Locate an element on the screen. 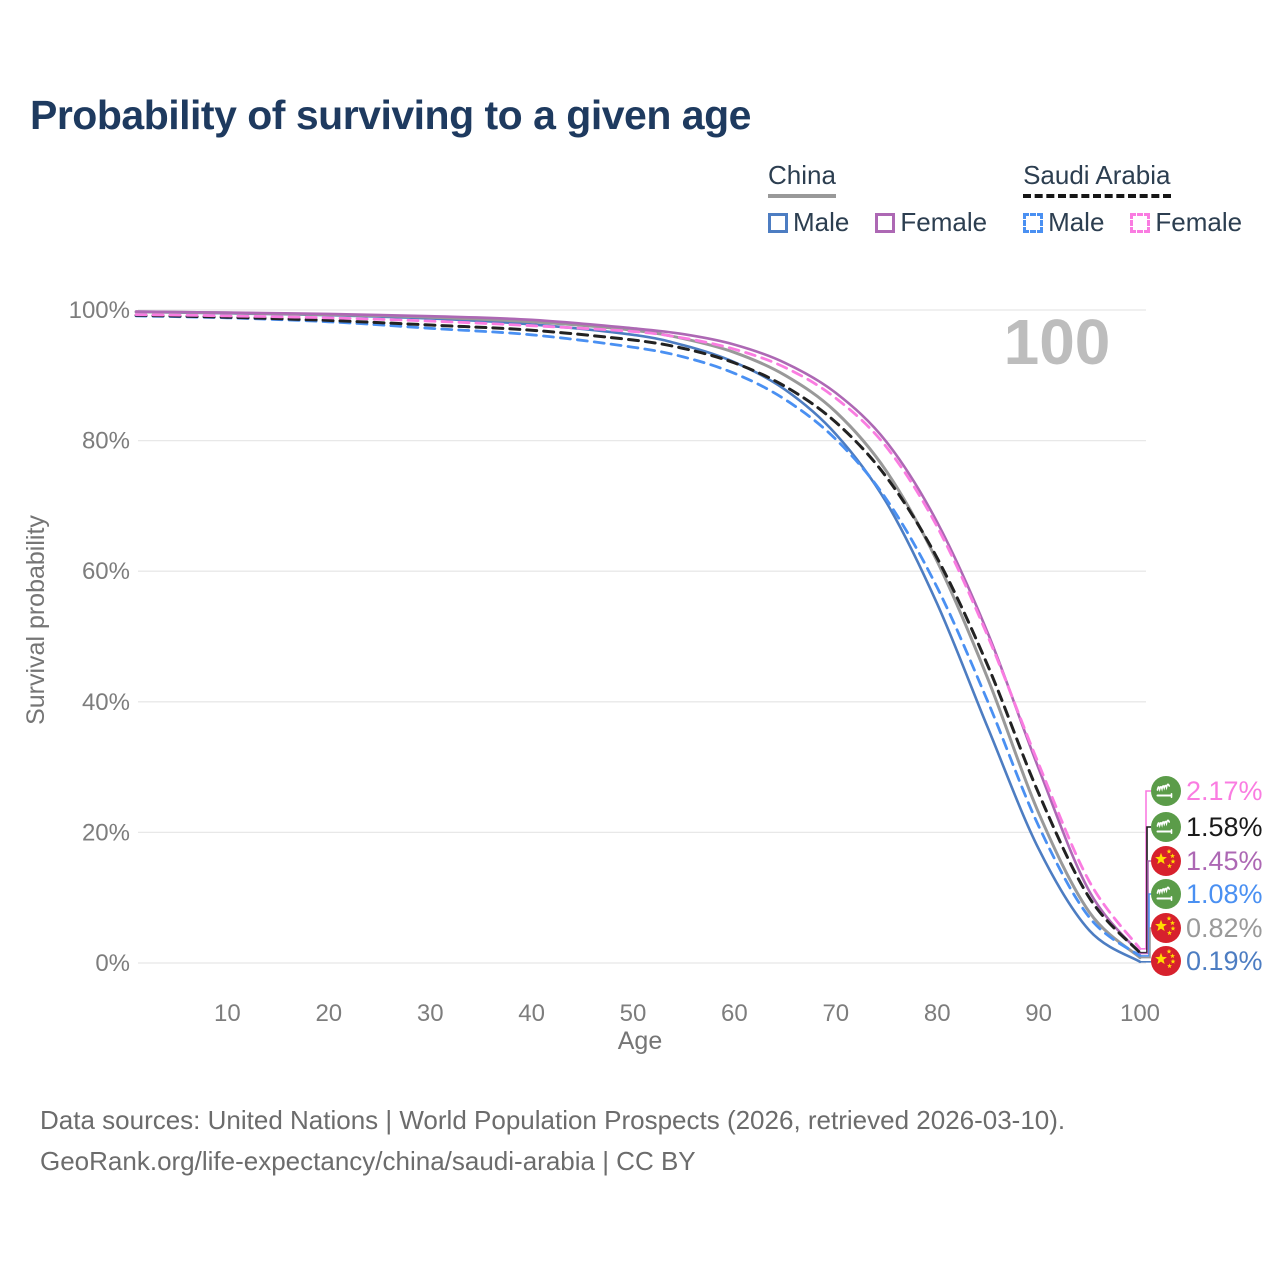 This screenshot has width=1280, height=1280. legend-header-china: China is located at coordinates (802, 179).